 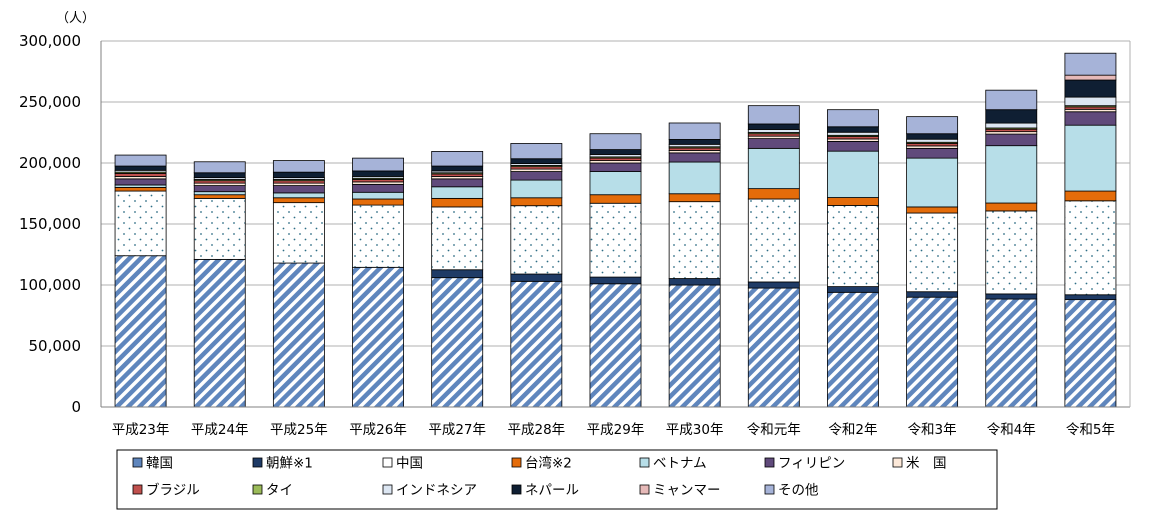 I want to click on y-tick-label: 200,000, so click(x=50, y=163).